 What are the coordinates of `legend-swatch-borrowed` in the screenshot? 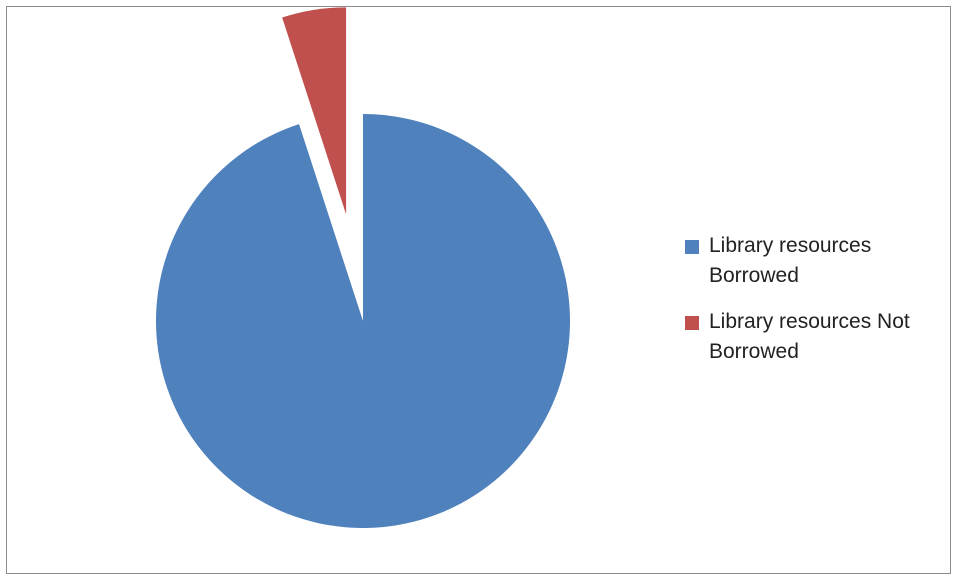 It's located at (692, 247).